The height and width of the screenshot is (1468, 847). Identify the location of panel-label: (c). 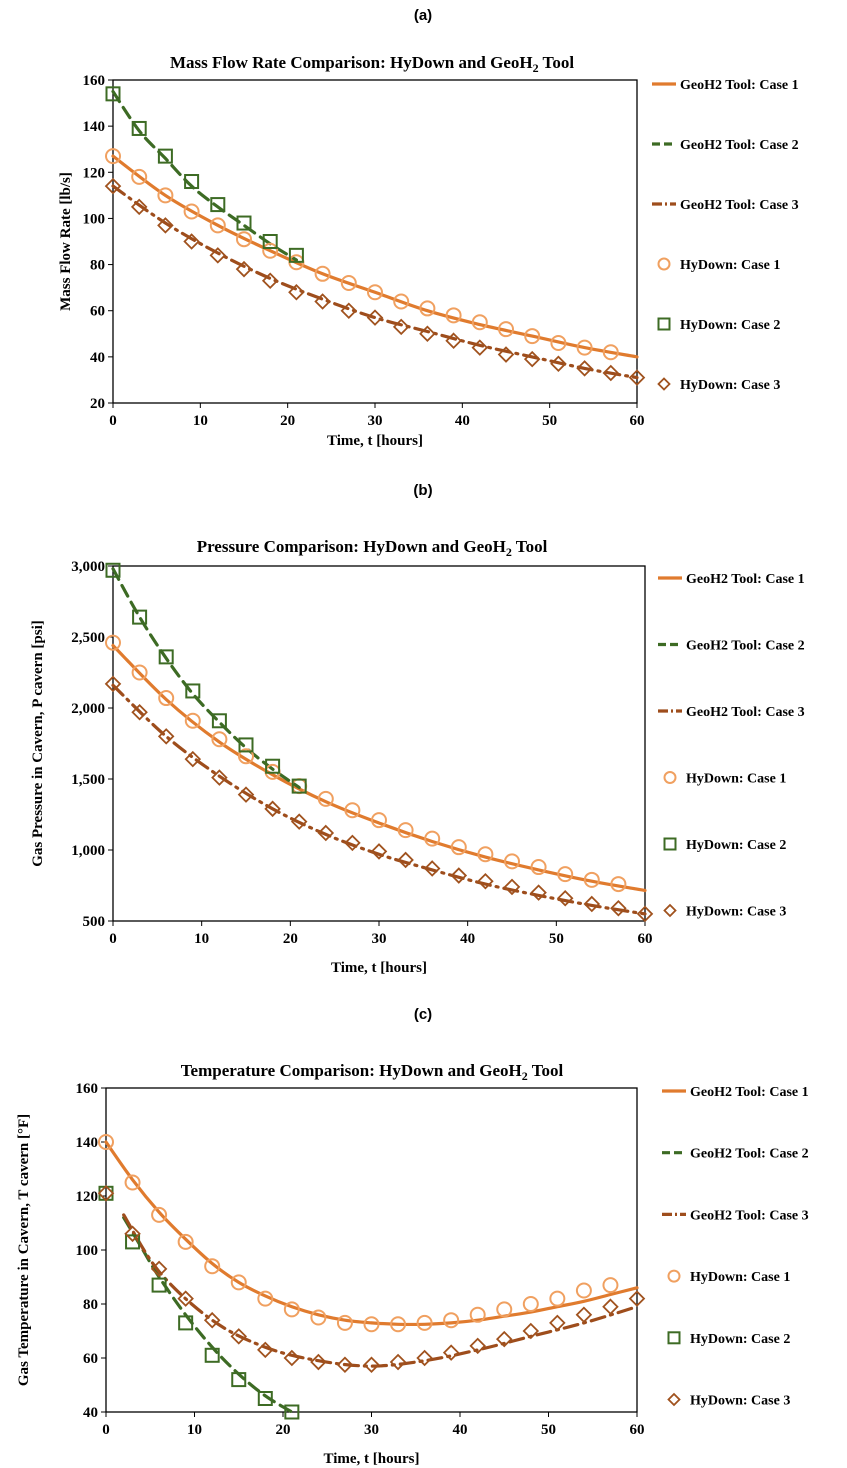
(423, 1014).